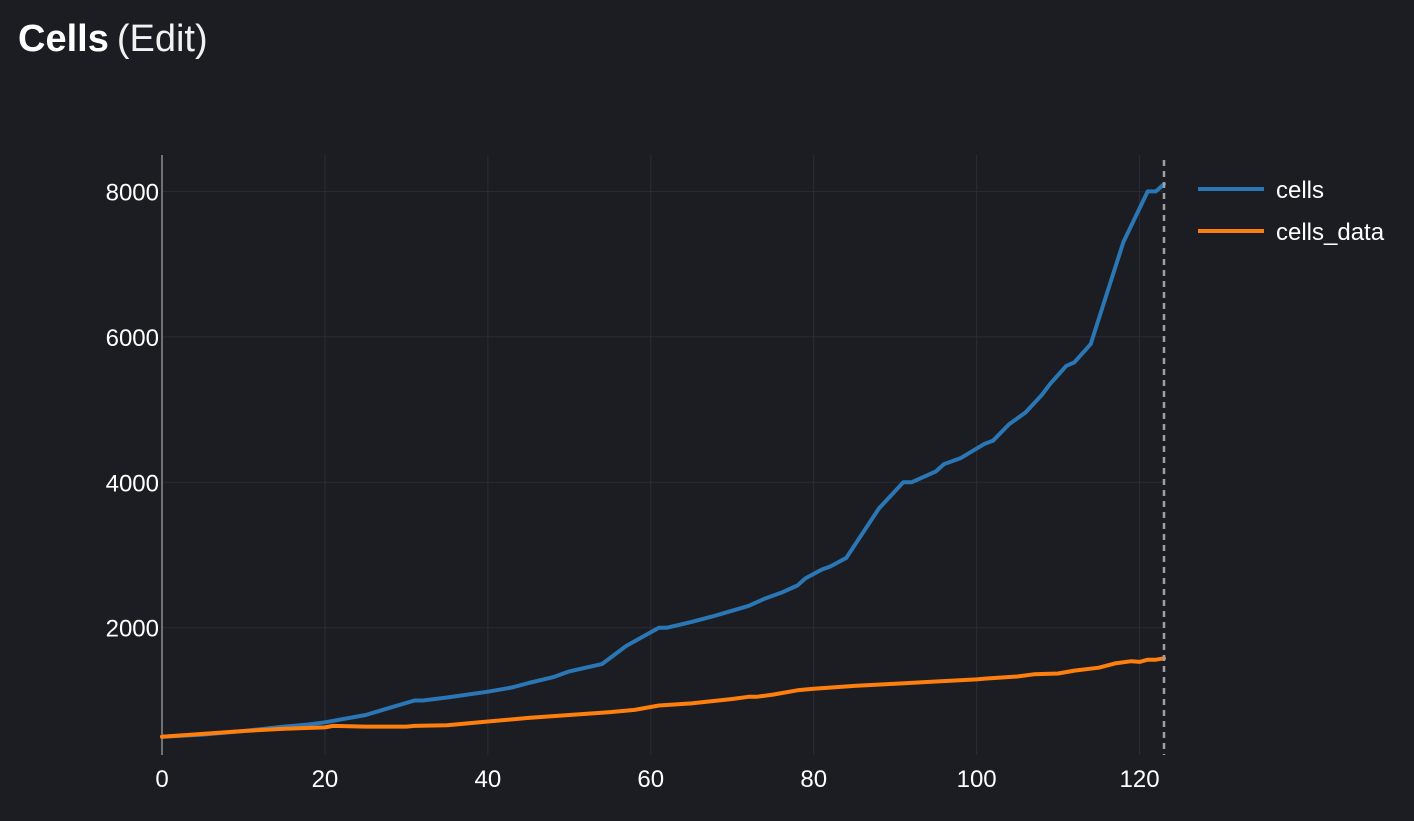 Image resolution: width=1414 pixels, height=821 pixels. I want to click on x-tick-label-0: 0, so click(161, 779).